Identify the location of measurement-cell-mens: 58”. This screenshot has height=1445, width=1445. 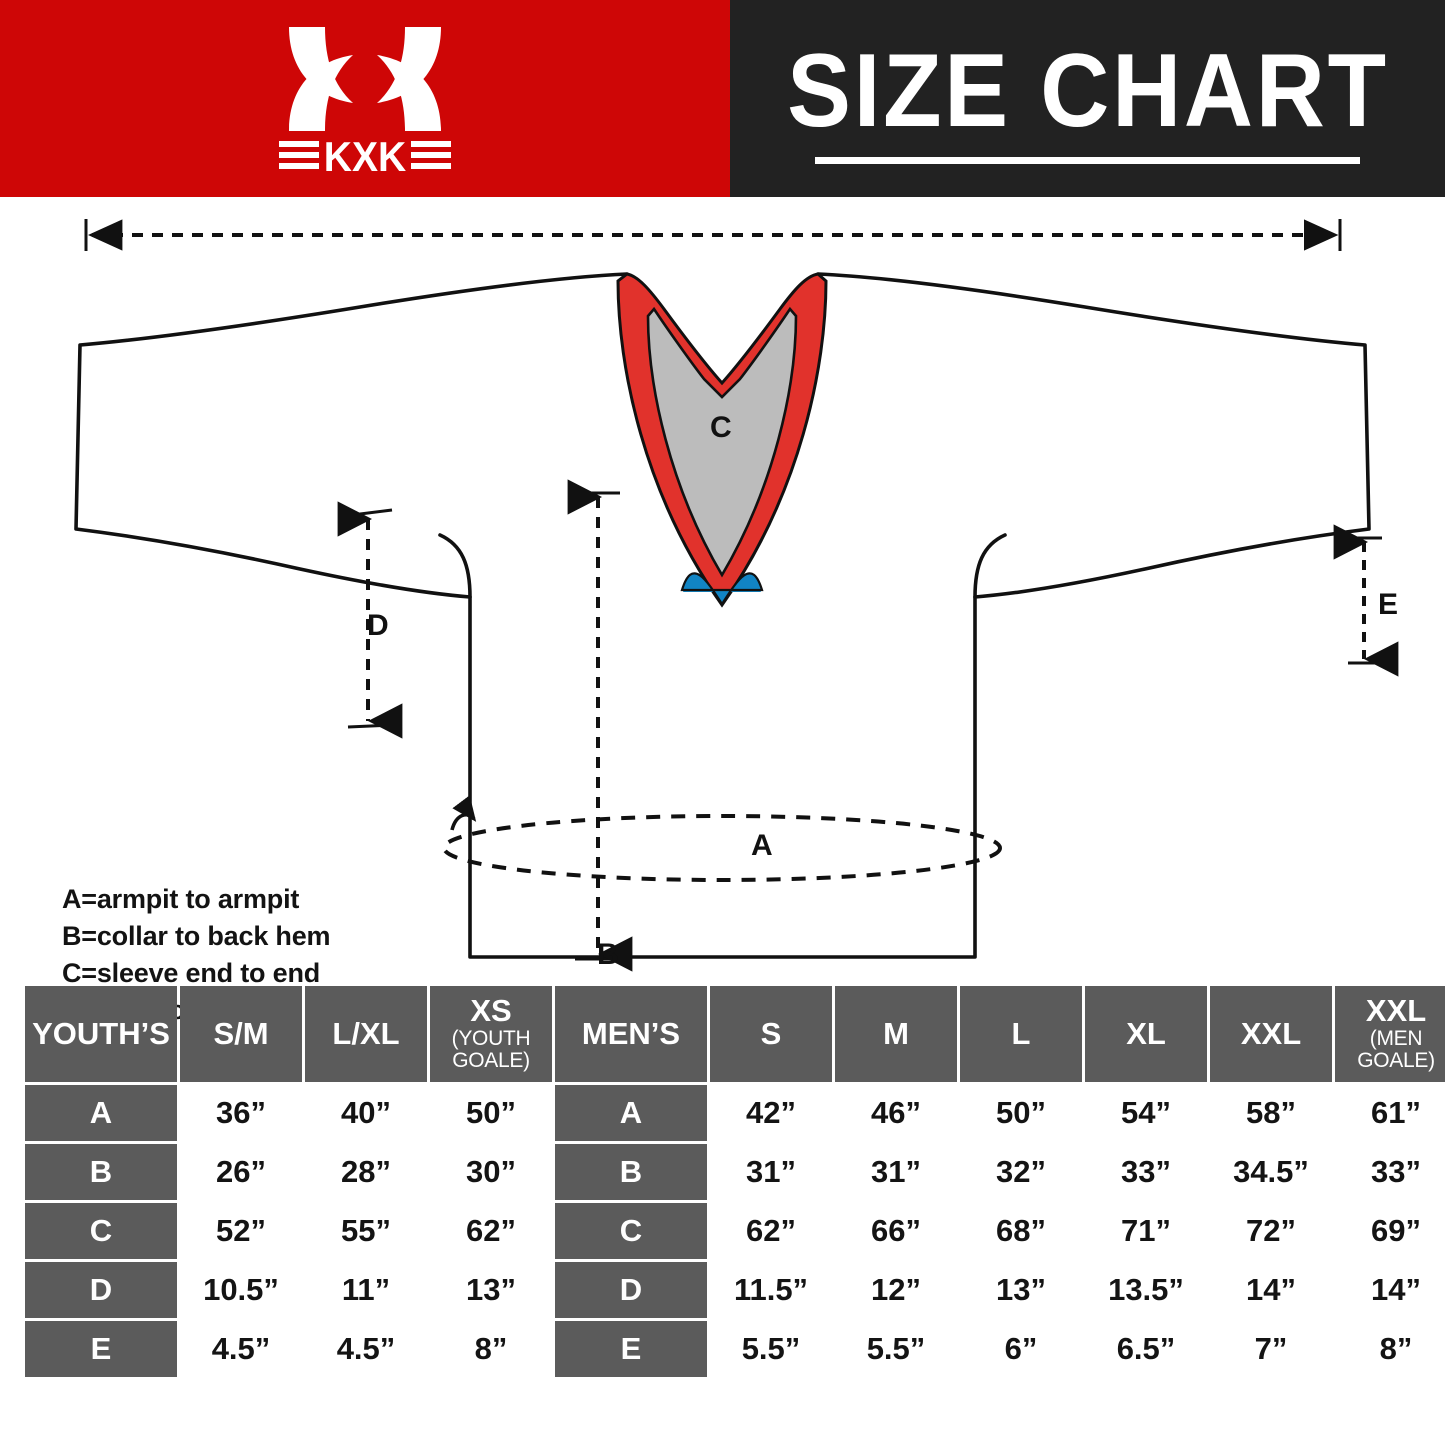
(1271, 1113).